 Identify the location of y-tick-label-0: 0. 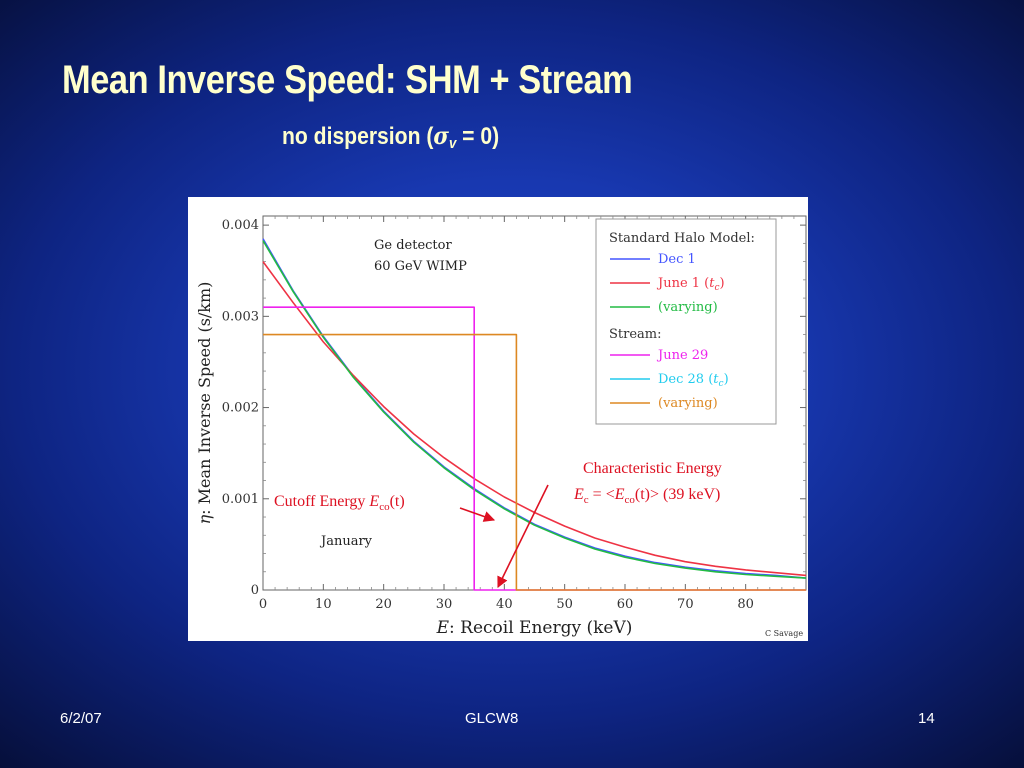
(255, 590).